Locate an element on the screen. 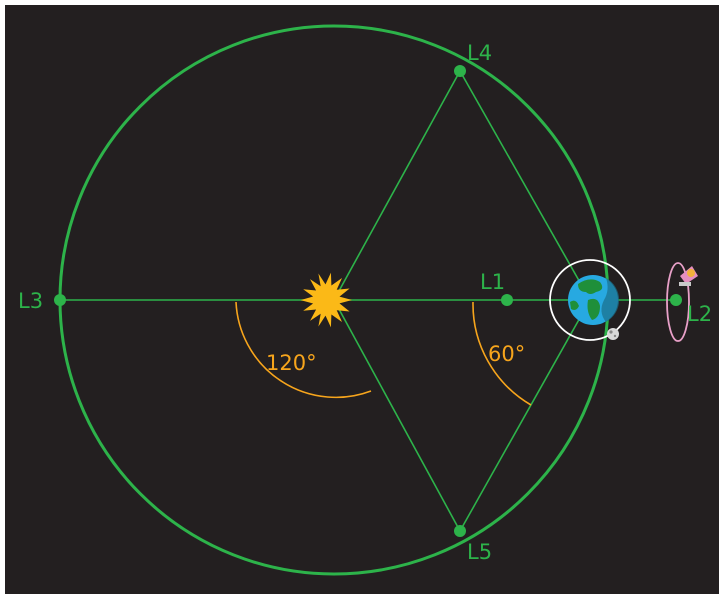 The width and height of the screenshot is (719, 594). l5-label: L5 is located at coordinates (479, 552).